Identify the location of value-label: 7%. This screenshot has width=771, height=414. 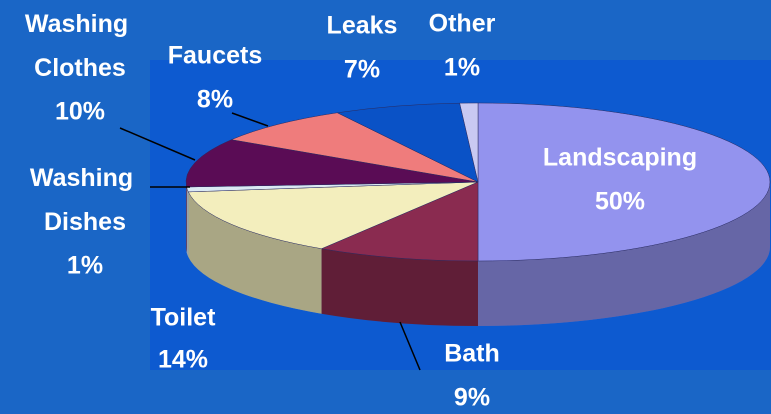
(362, 70).